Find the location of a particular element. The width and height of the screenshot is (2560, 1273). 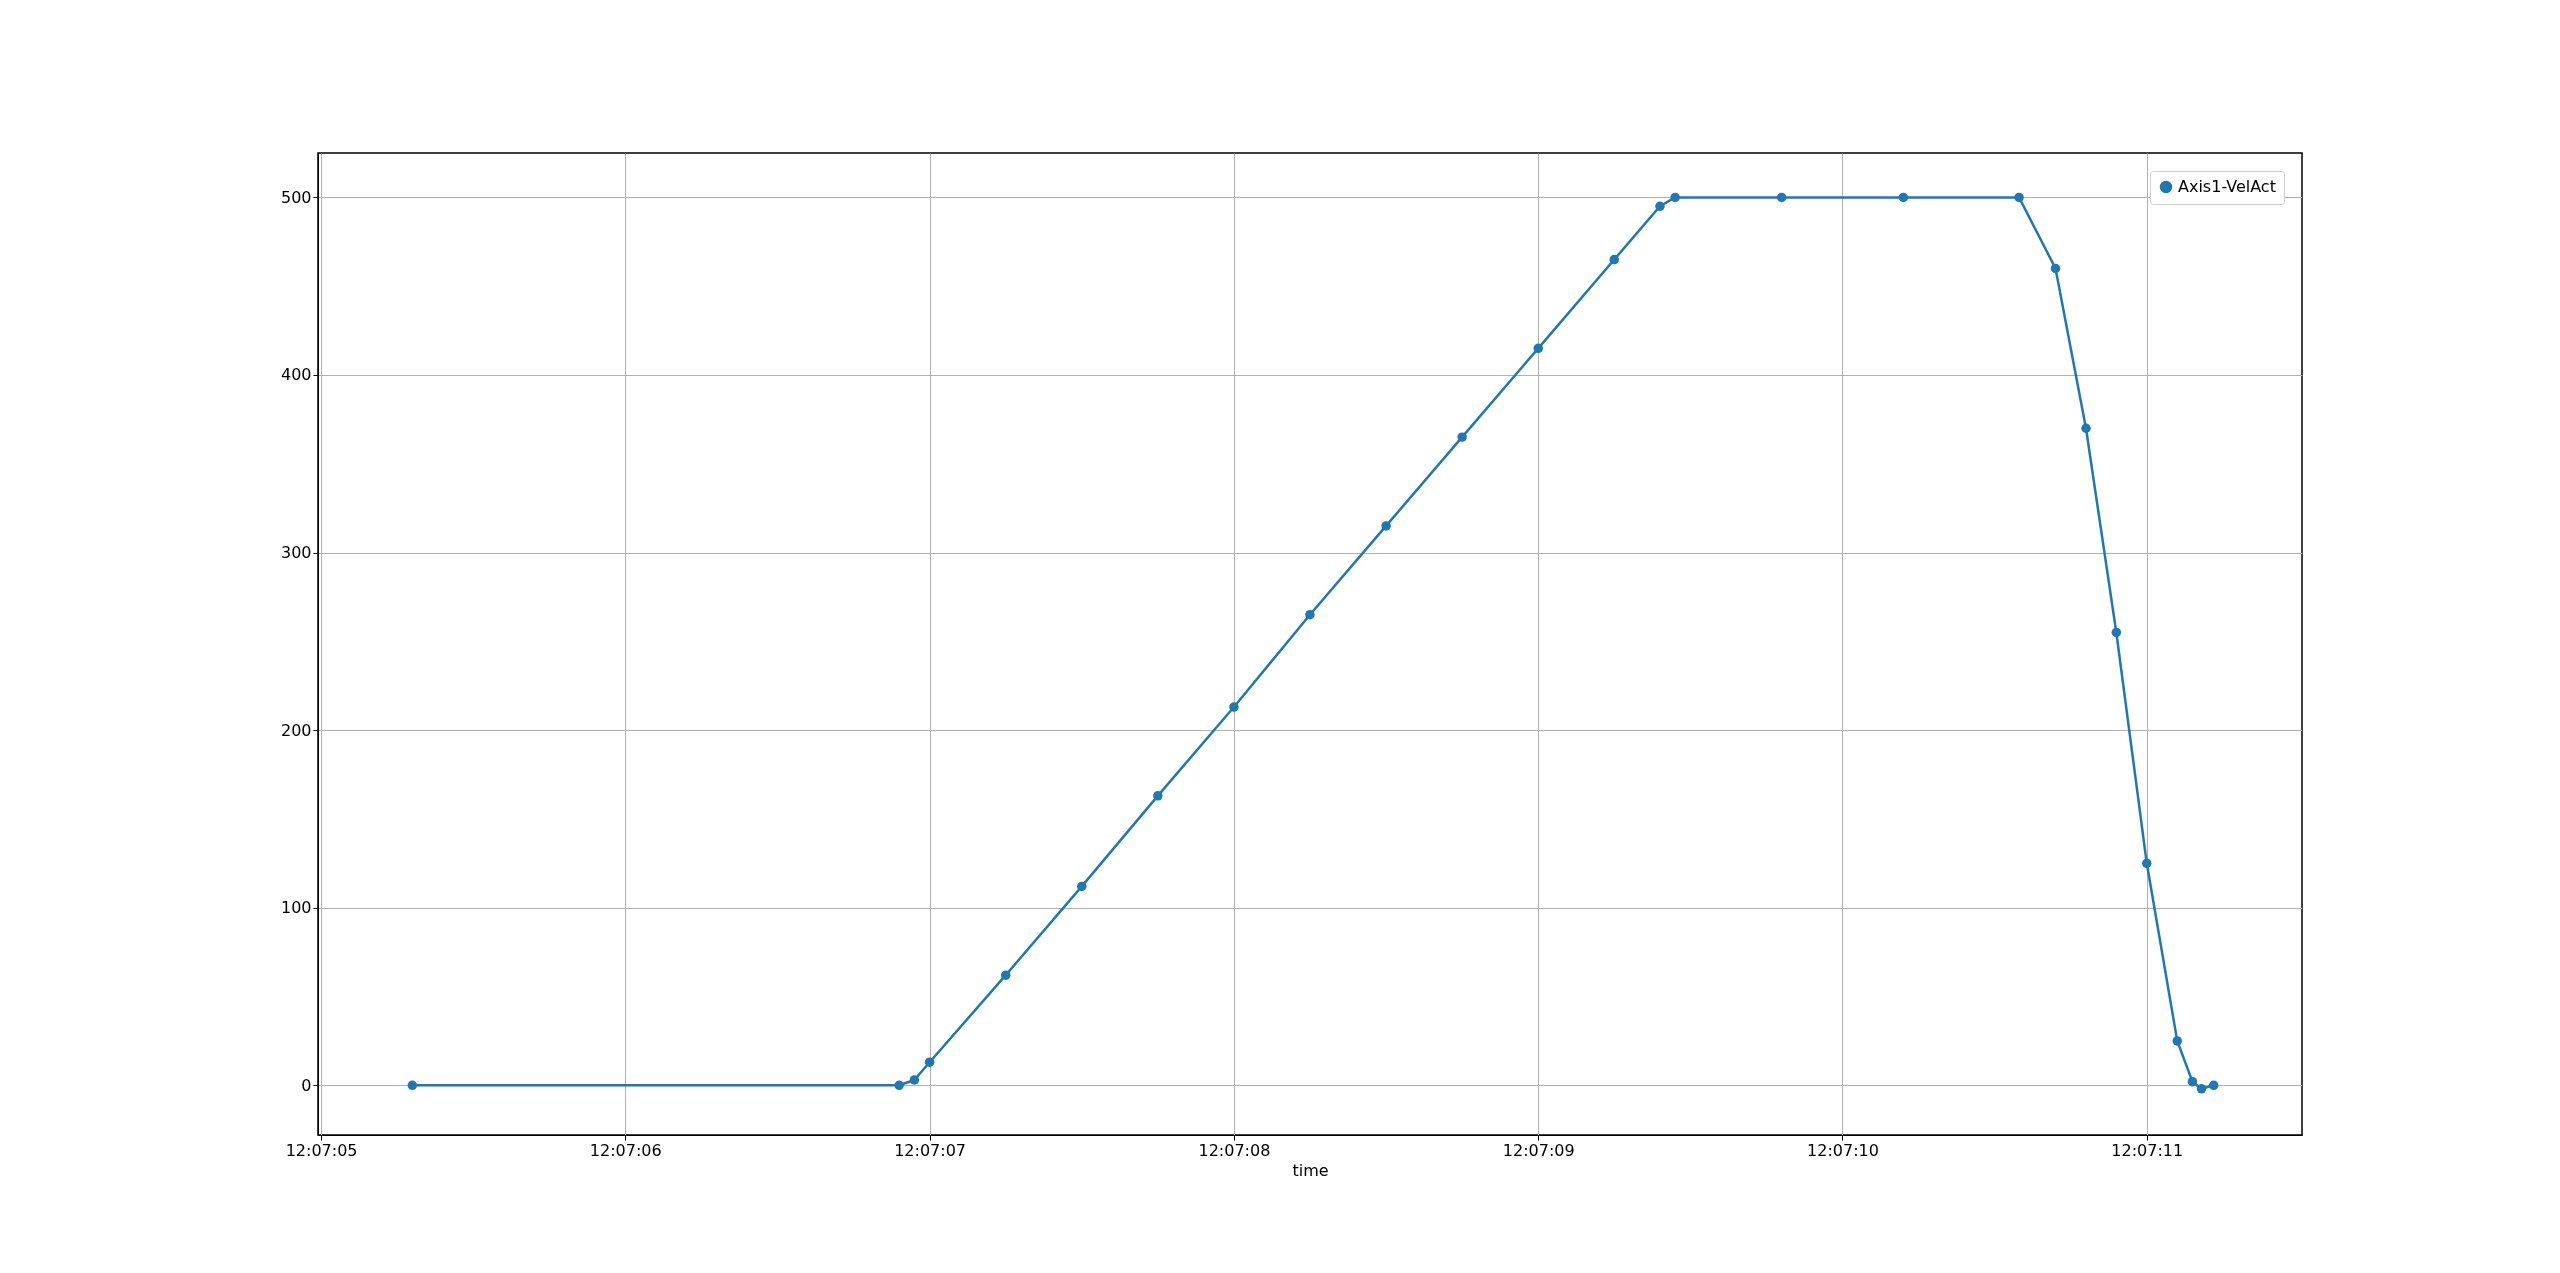

x-tick-label: 12:07:09 is located at coordinates (1538, 1150).